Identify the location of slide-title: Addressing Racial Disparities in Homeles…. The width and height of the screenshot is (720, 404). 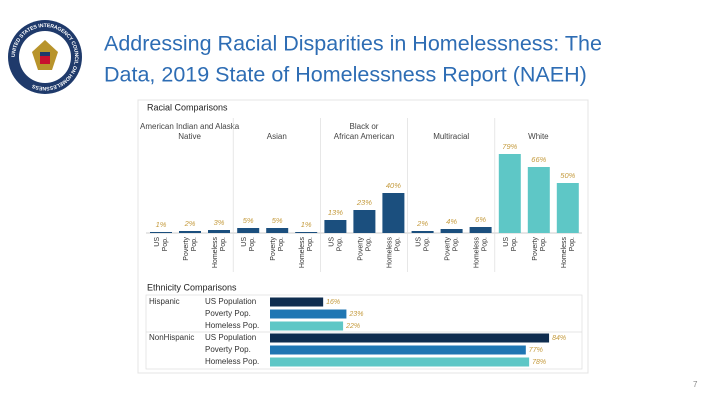
(353, 44).